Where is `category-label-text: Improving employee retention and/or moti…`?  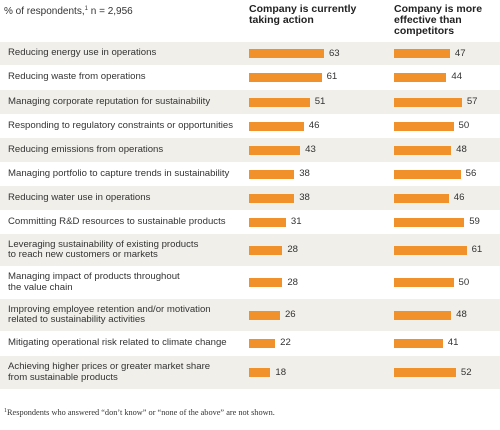
category-label-text: Improving employee retention and/or moti… is located at coordinates (109, 314).